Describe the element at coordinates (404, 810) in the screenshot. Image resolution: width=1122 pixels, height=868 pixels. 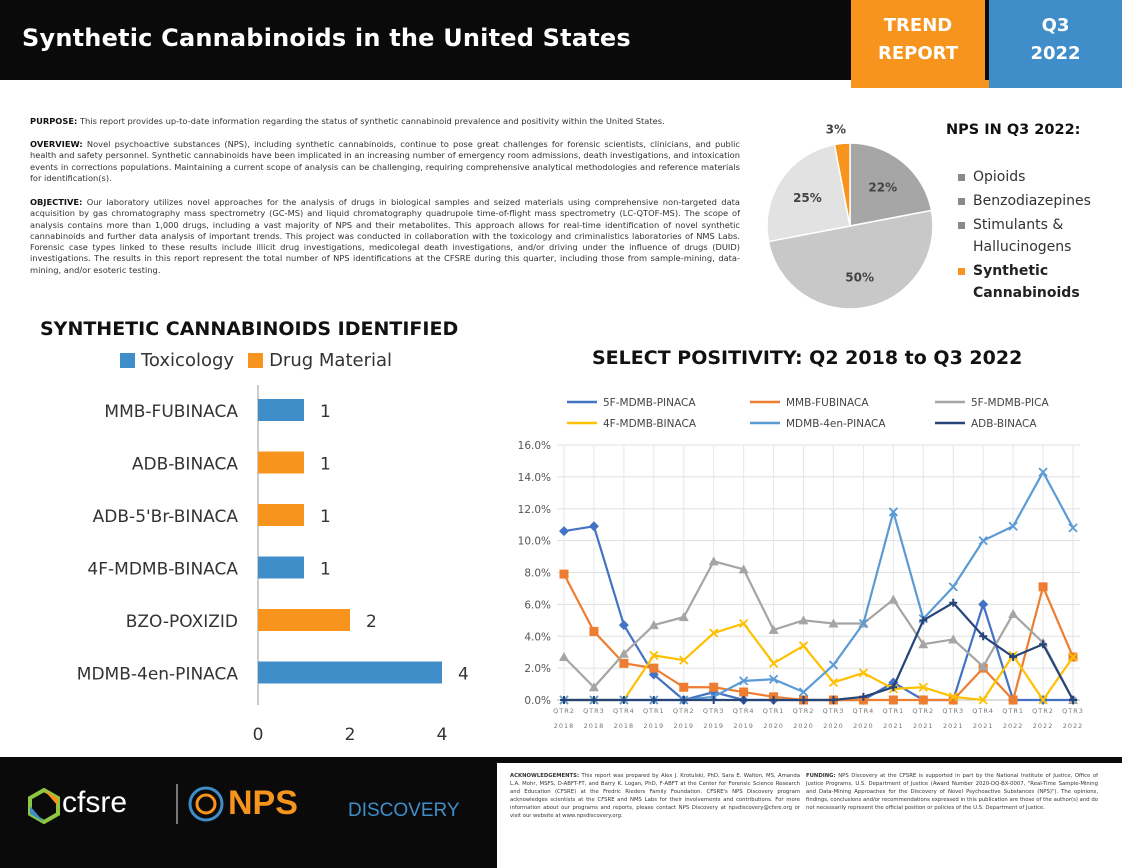
I see `discovery-logo-text: DISCOVERY` at that location.